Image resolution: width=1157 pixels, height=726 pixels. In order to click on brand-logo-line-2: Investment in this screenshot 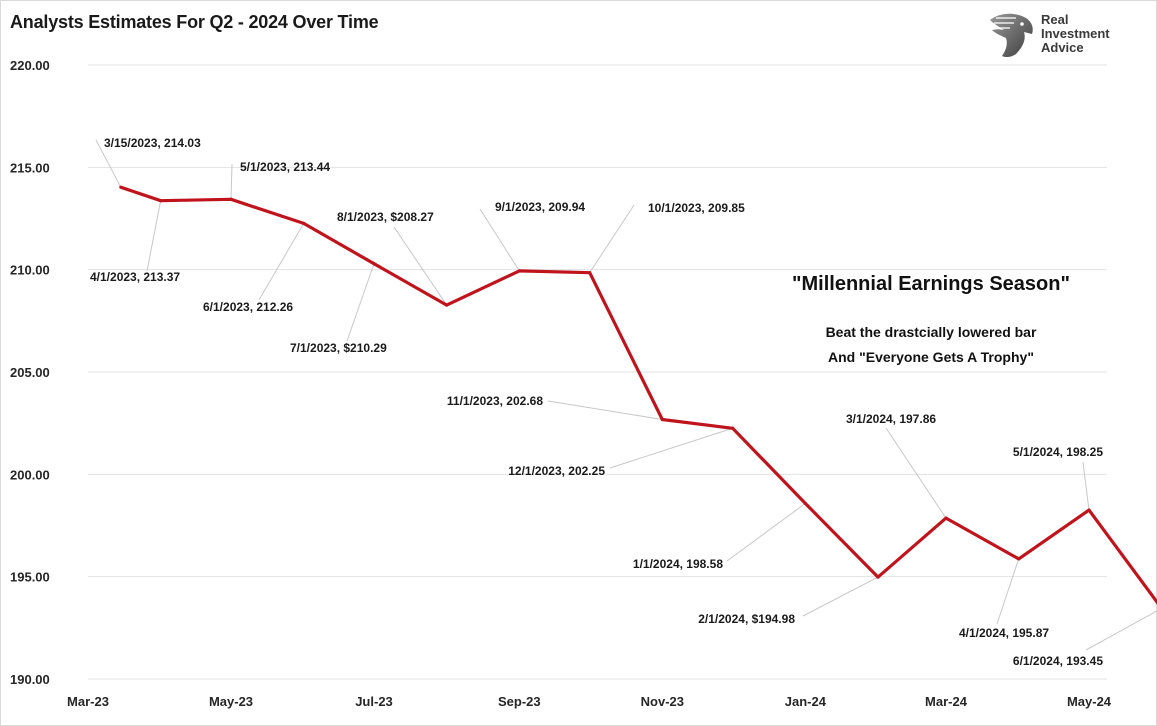, I will do `click(1075, 33)`.